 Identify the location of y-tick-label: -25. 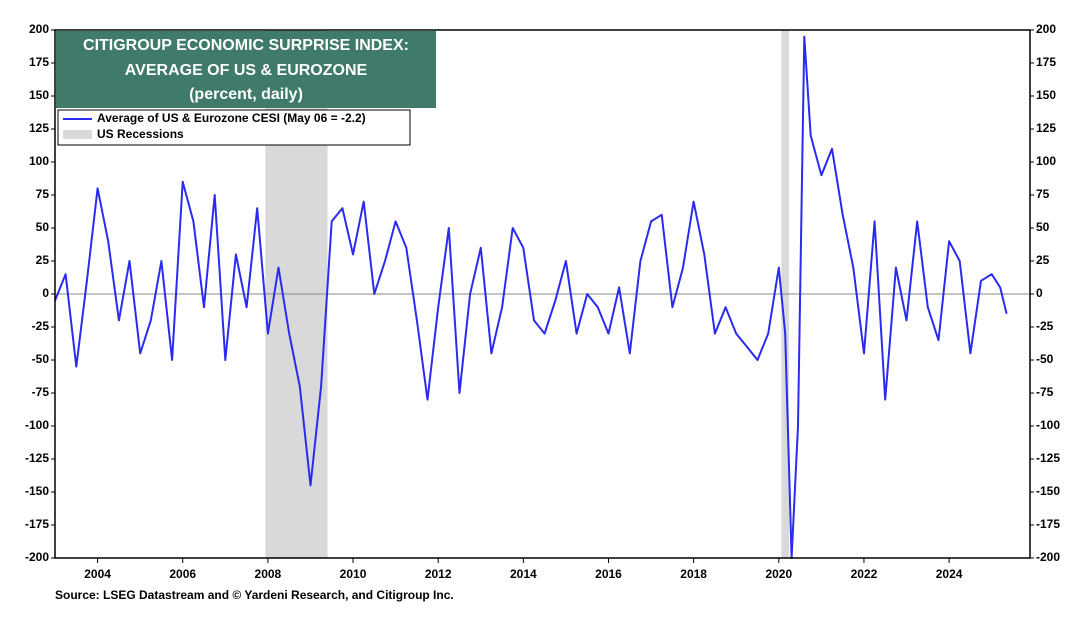
(41, 326).